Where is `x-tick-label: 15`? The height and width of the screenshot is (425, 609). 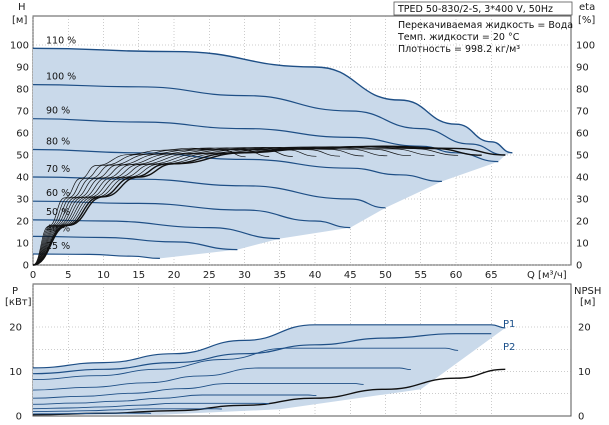
x-tick-label: 15 is located at coordinates (138, 275).